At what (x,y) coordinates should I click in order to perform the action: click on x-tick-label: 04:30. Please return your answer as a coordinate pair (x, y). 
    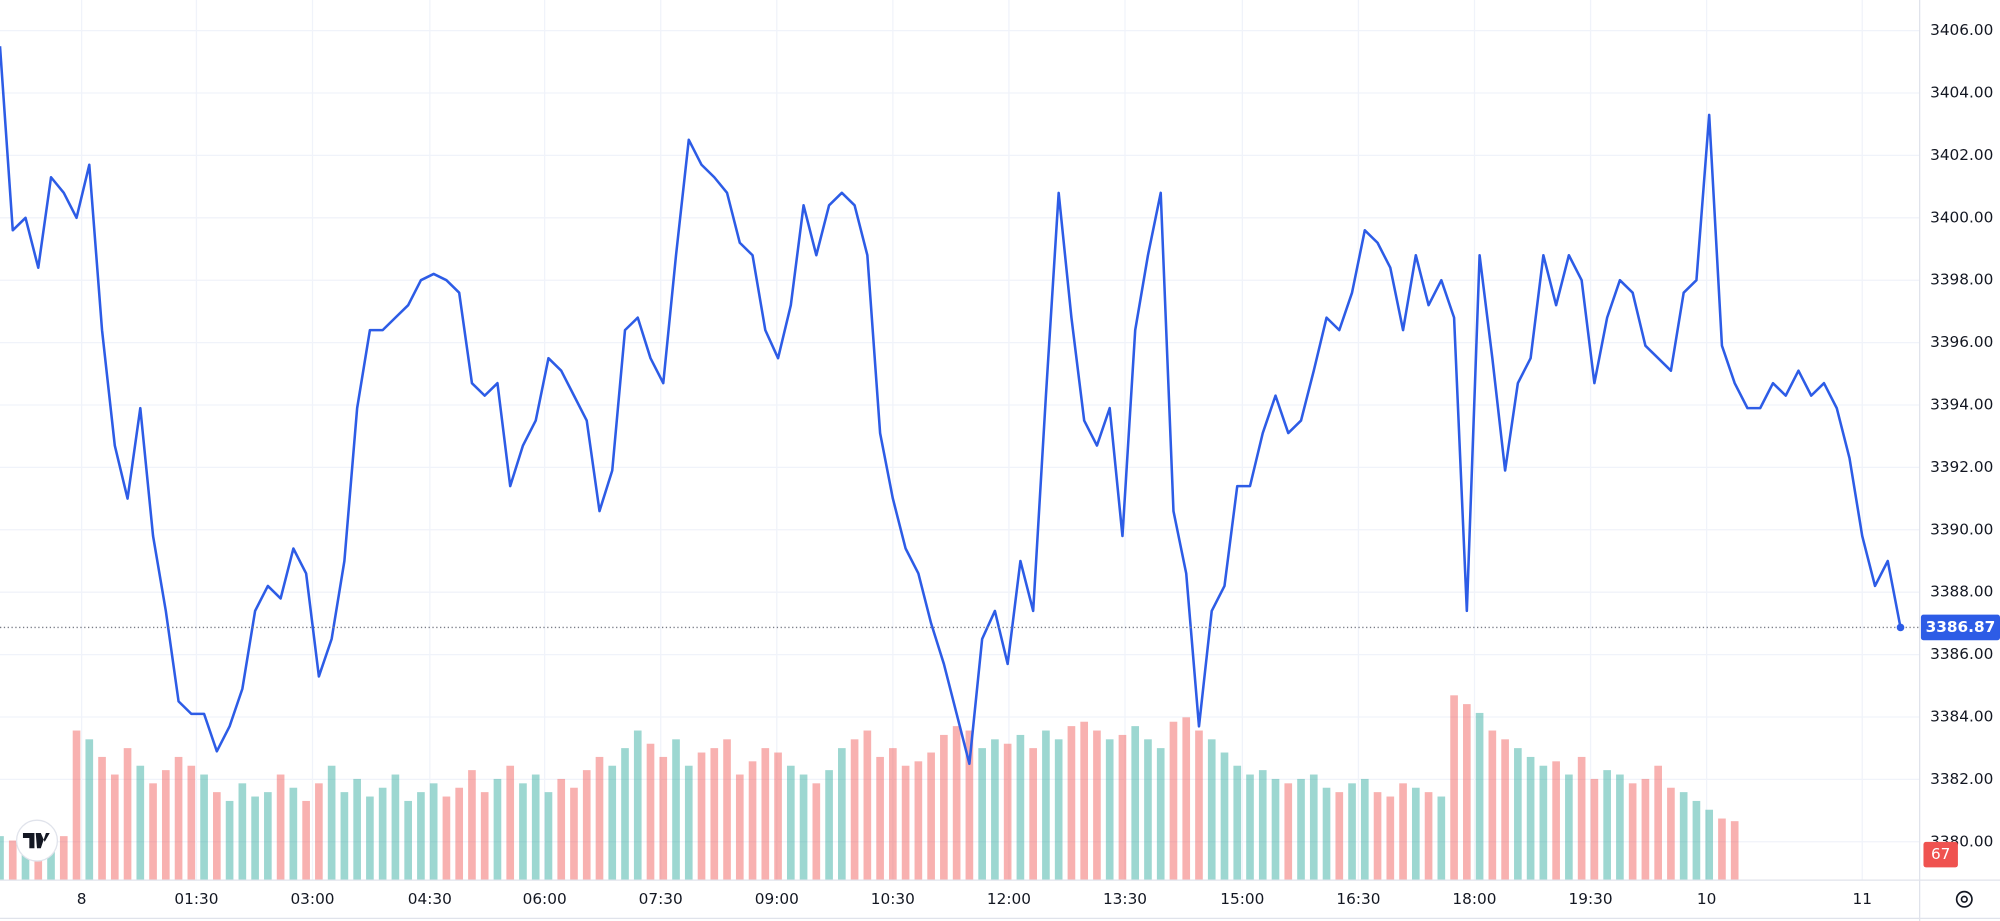
    Looking at the image, I should click on (430, 899).